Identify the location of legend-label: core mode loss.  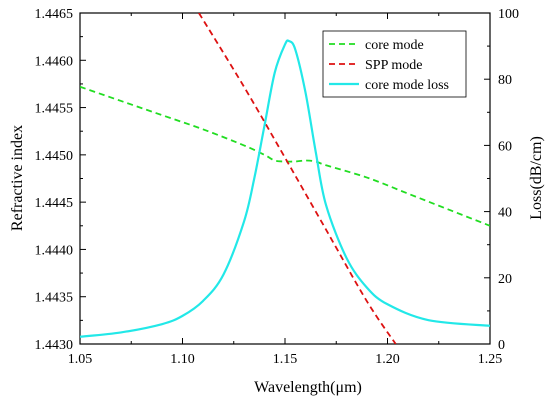
(407, 85).